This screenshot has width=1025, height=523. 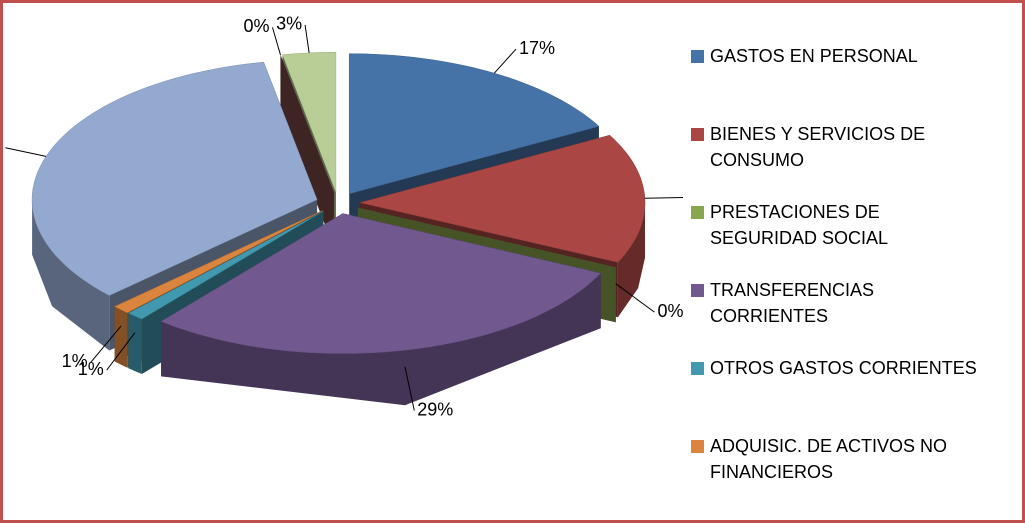 I want to click on legend-item: GASTOS EN PERSONAL, so click(x=841, y=82).